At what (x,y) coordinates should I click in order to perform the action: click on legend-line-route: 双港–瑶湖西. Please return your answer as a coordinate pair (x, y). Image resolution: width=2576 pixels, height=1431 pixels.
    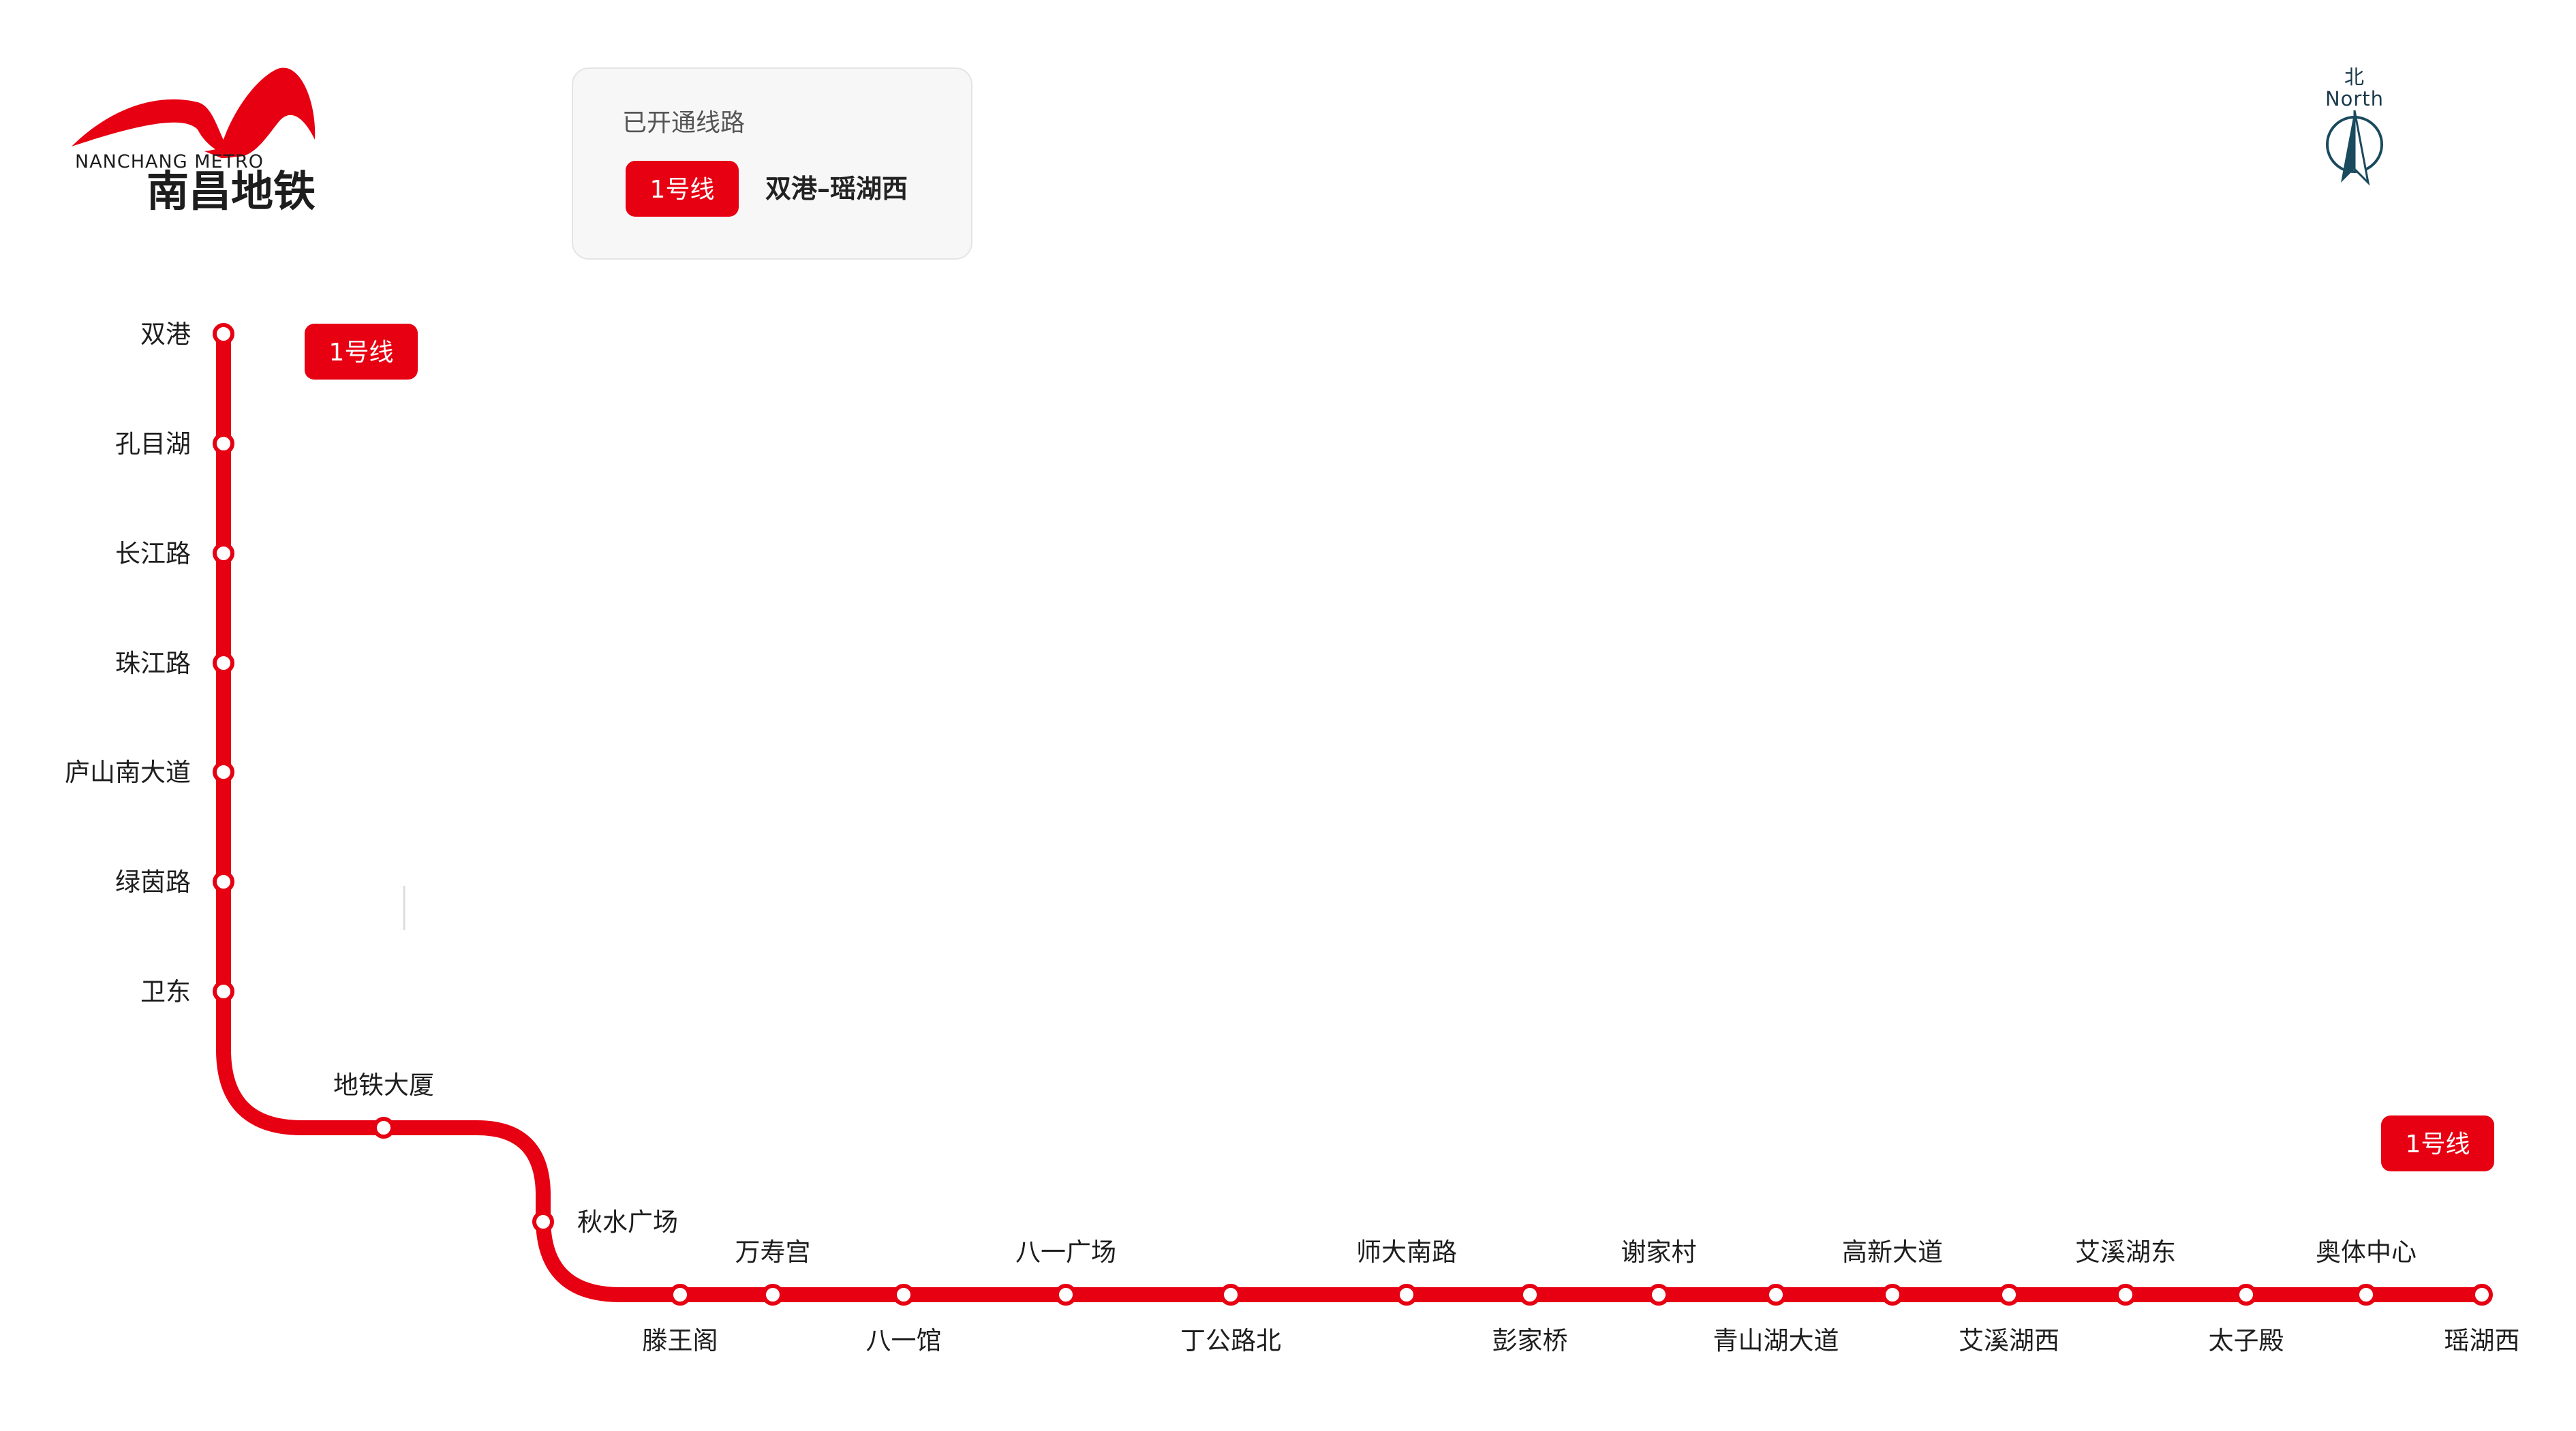
    Looking at the image, I should click on (836, 189).